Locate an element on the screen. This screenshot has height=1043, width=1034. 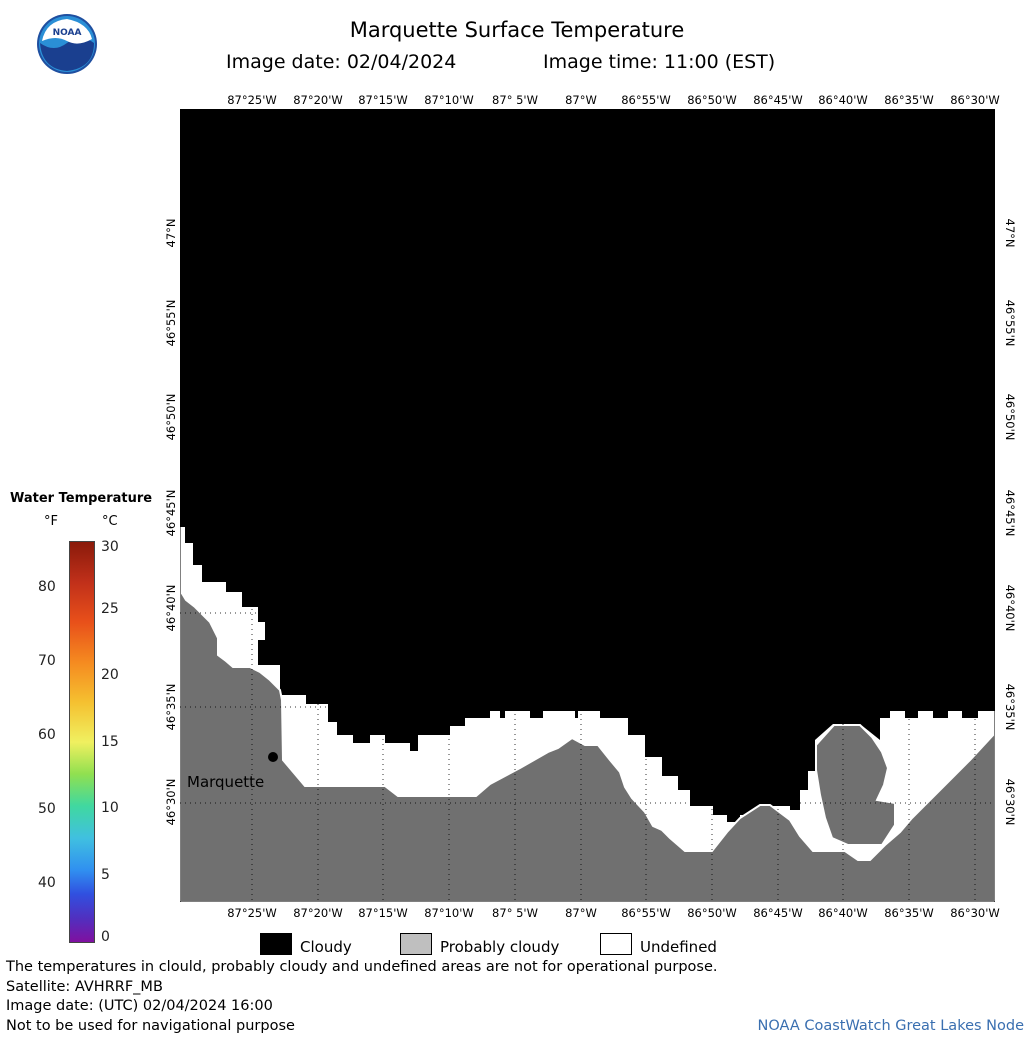
scale-label-c: 0 is located at coordinates (105, 937).